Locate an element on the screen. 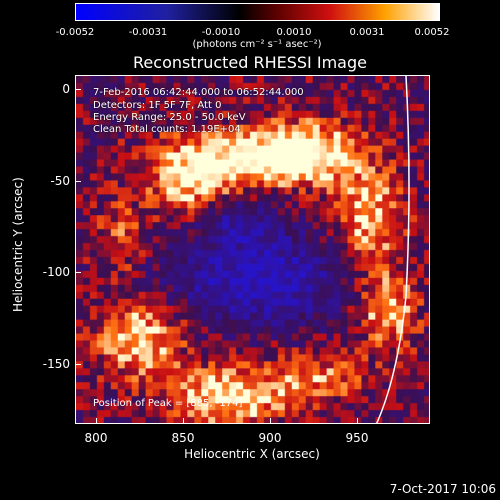 The width and height of the screenshot is (500, 500). energy-range-text: Energy Range: 25.0 - 50.0 keV is located at coordinates (169, 117).